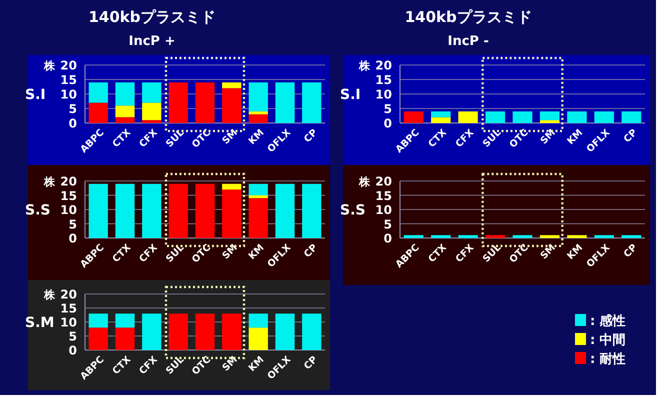 This screenshot has width=671, height=407. Describe the element at coordinates (39, 323) in the screenshot. I see `y-axis-title: S.M` at that location.